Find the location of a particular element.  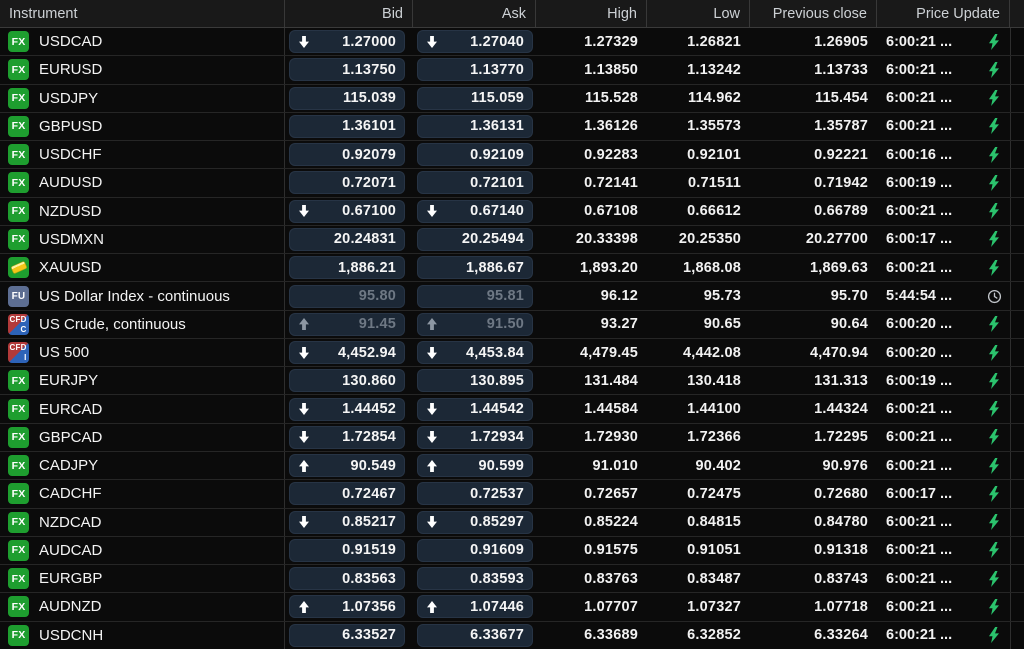

bid-price-button: 1,886.21 is located at coordinates (347, 268).